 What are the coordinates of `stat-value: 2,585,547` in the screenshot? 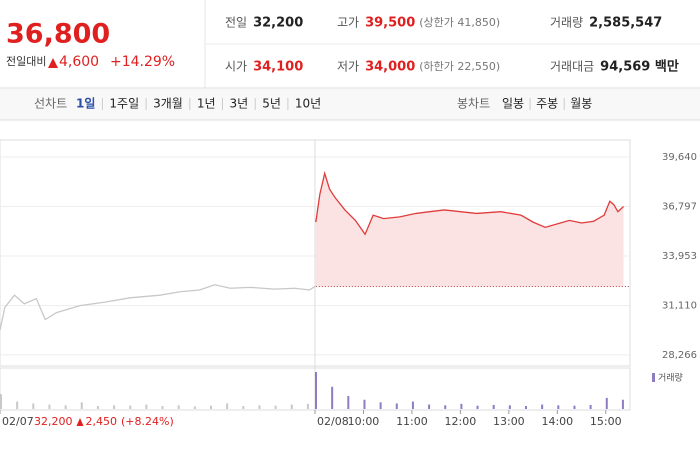 It's located at (625, 23).